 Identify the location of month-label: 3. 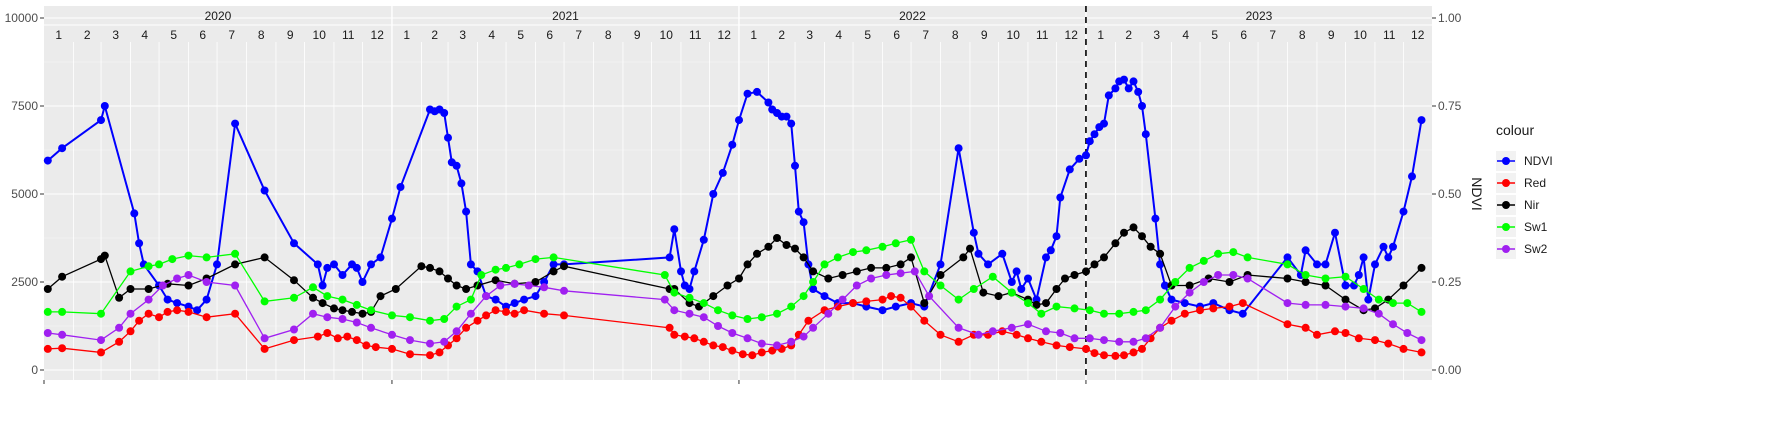
(115, 35).